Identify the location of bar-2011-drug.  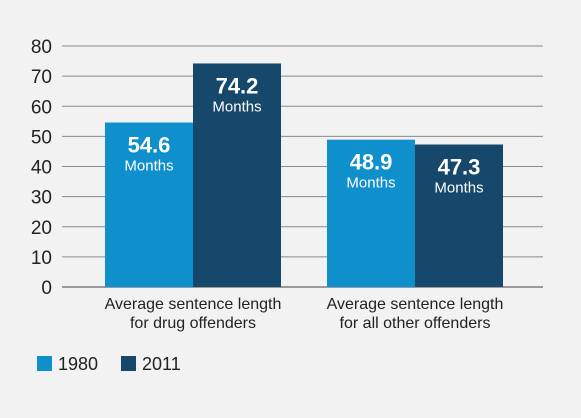
(237, 175).